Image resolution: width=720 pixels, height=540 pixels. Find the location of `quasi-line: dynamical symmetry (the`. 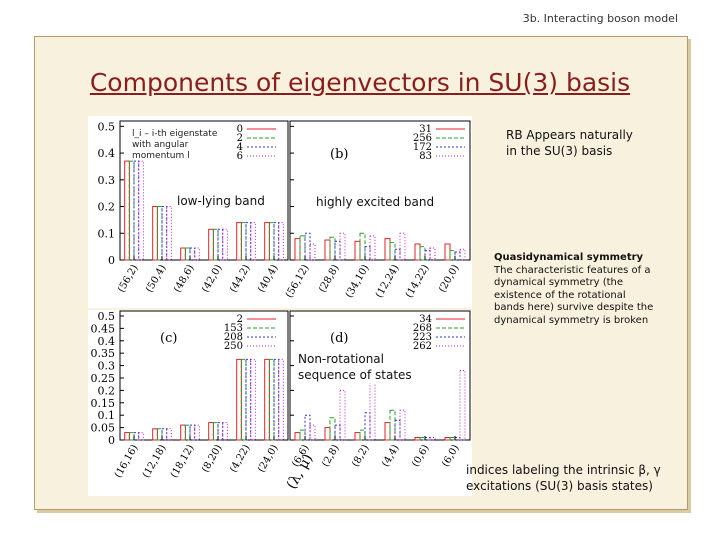

quasi-line: dynamical symmetry (the is located at coordinates (559, 282).